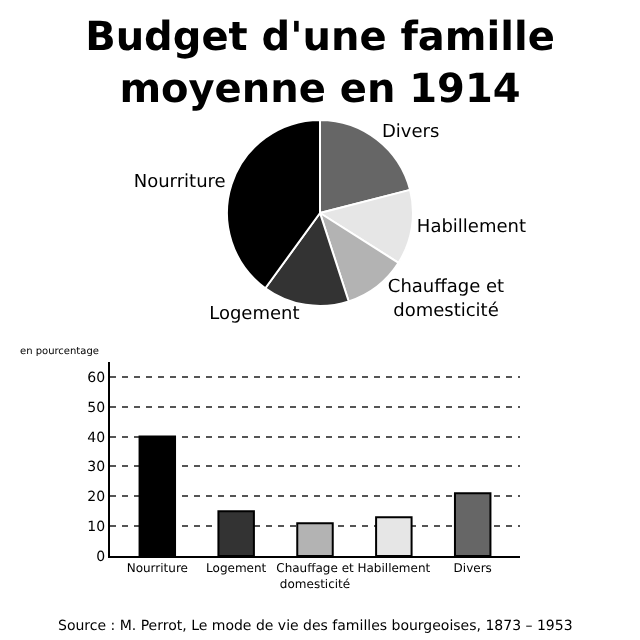  I want to click on slice-label: Logement, so click(255, 314).